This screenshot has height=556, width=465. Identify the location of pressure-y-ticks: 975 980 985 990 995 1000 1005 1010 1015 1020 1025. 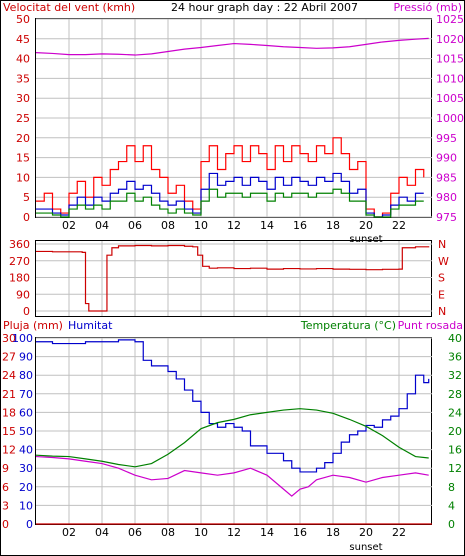
(450, 118).